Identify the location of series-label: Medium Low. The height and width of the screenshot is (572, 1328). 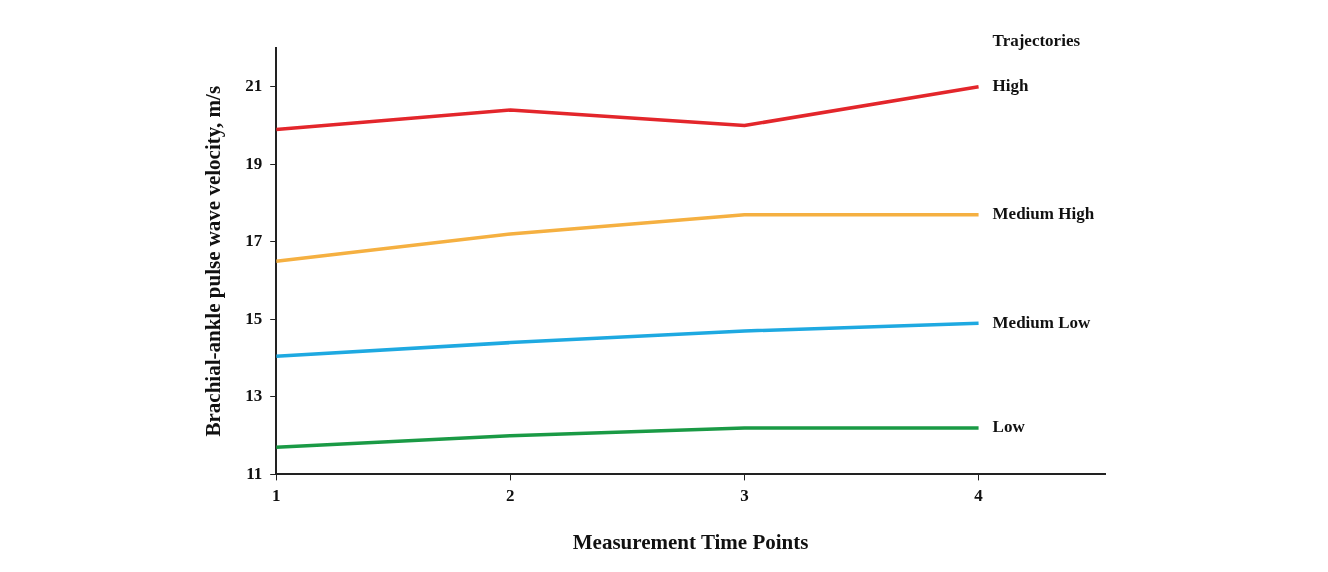
(1042, 322).